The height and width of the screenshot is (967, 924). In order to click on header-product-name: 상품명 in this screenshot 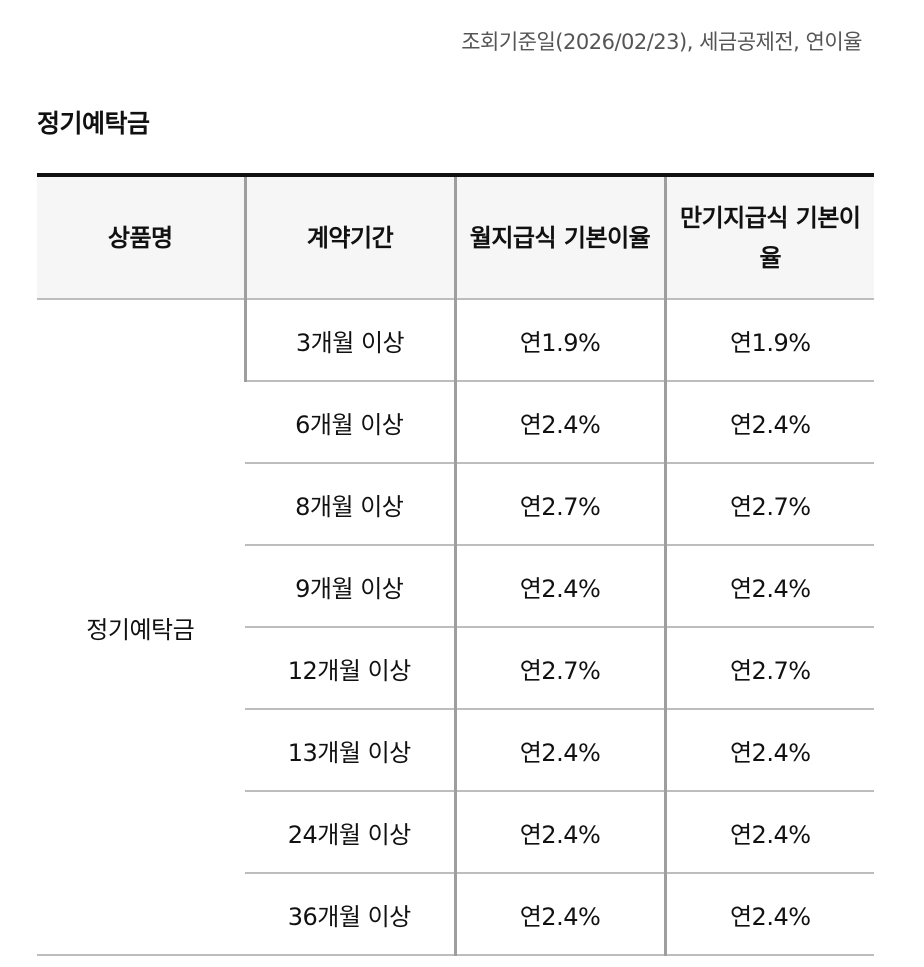, I will do `click(141, 237)`.